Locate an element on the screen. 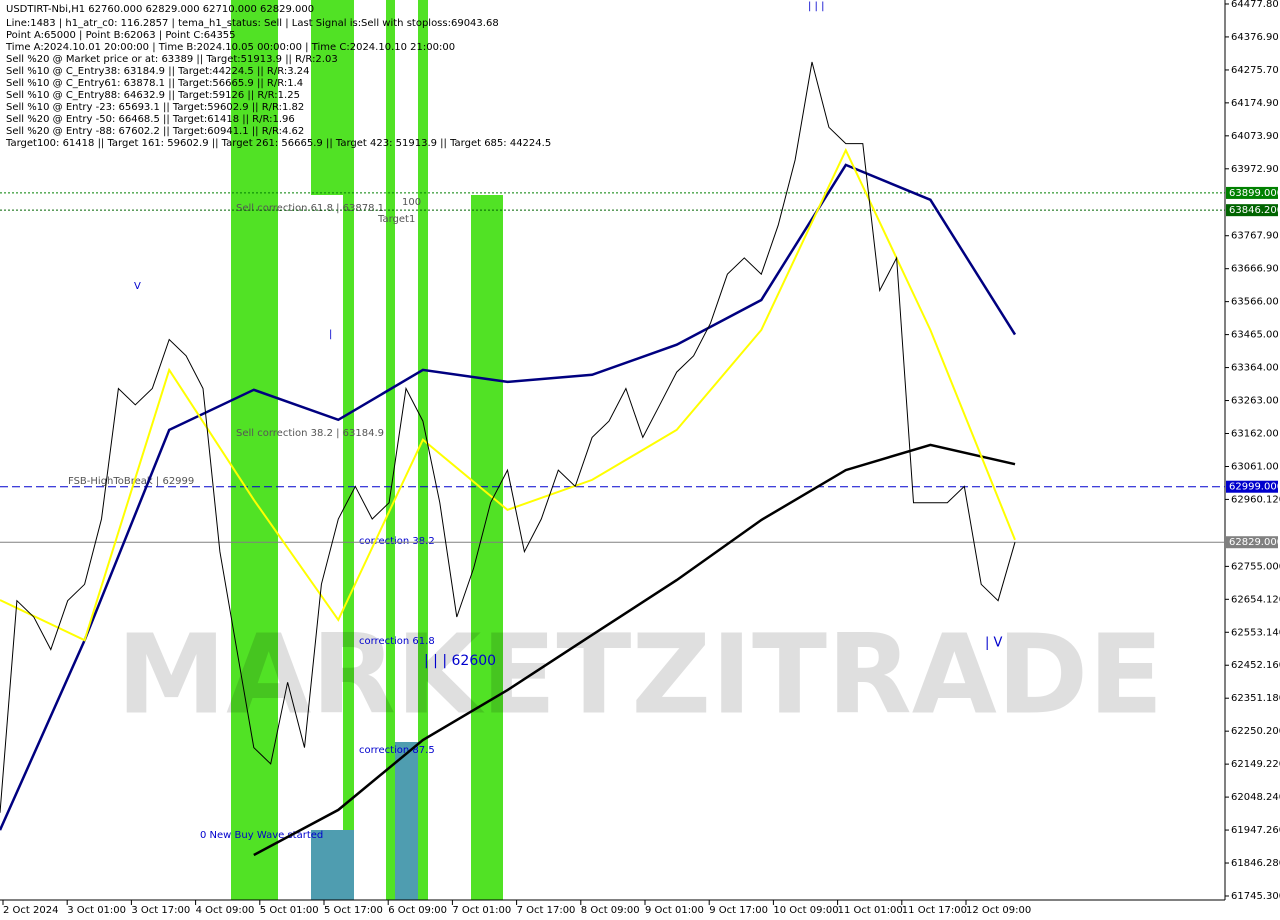 The height and width of the screenshot is (920, 1280). y-tick-label: 61947.260 is located at coordinates (1255, 830).